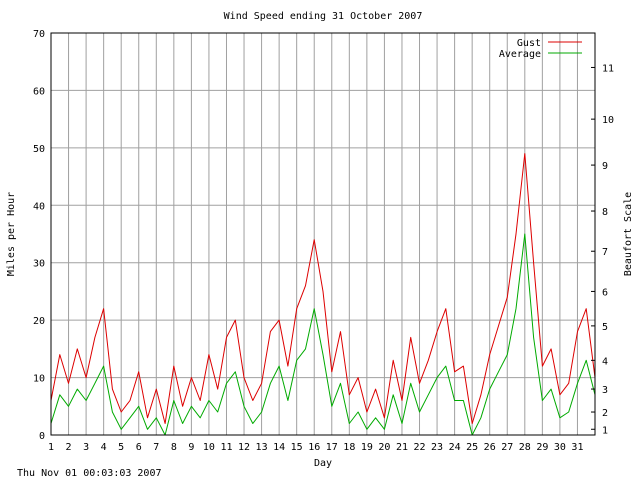  What do you see at coordinates (39, 34) in the screenshot?
I see `y-tick-label: 70` at bounding box center [39, 34].